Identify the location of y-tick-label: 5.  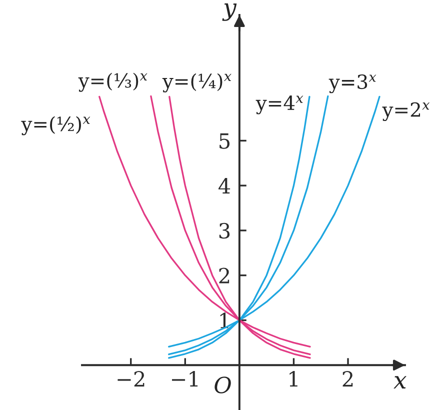
(225, 141).